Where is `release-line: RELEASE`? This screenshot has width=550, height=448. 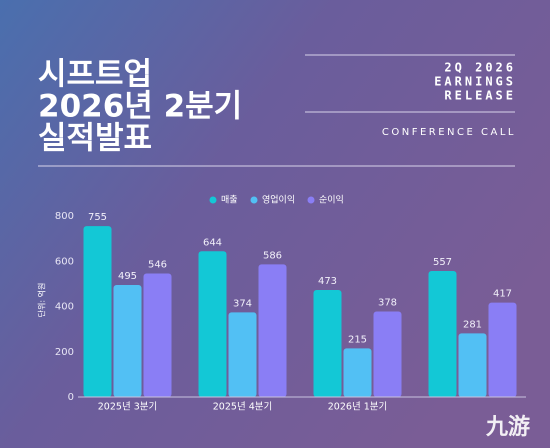
release-line: RELEASE is located at coordinates (480, 96).